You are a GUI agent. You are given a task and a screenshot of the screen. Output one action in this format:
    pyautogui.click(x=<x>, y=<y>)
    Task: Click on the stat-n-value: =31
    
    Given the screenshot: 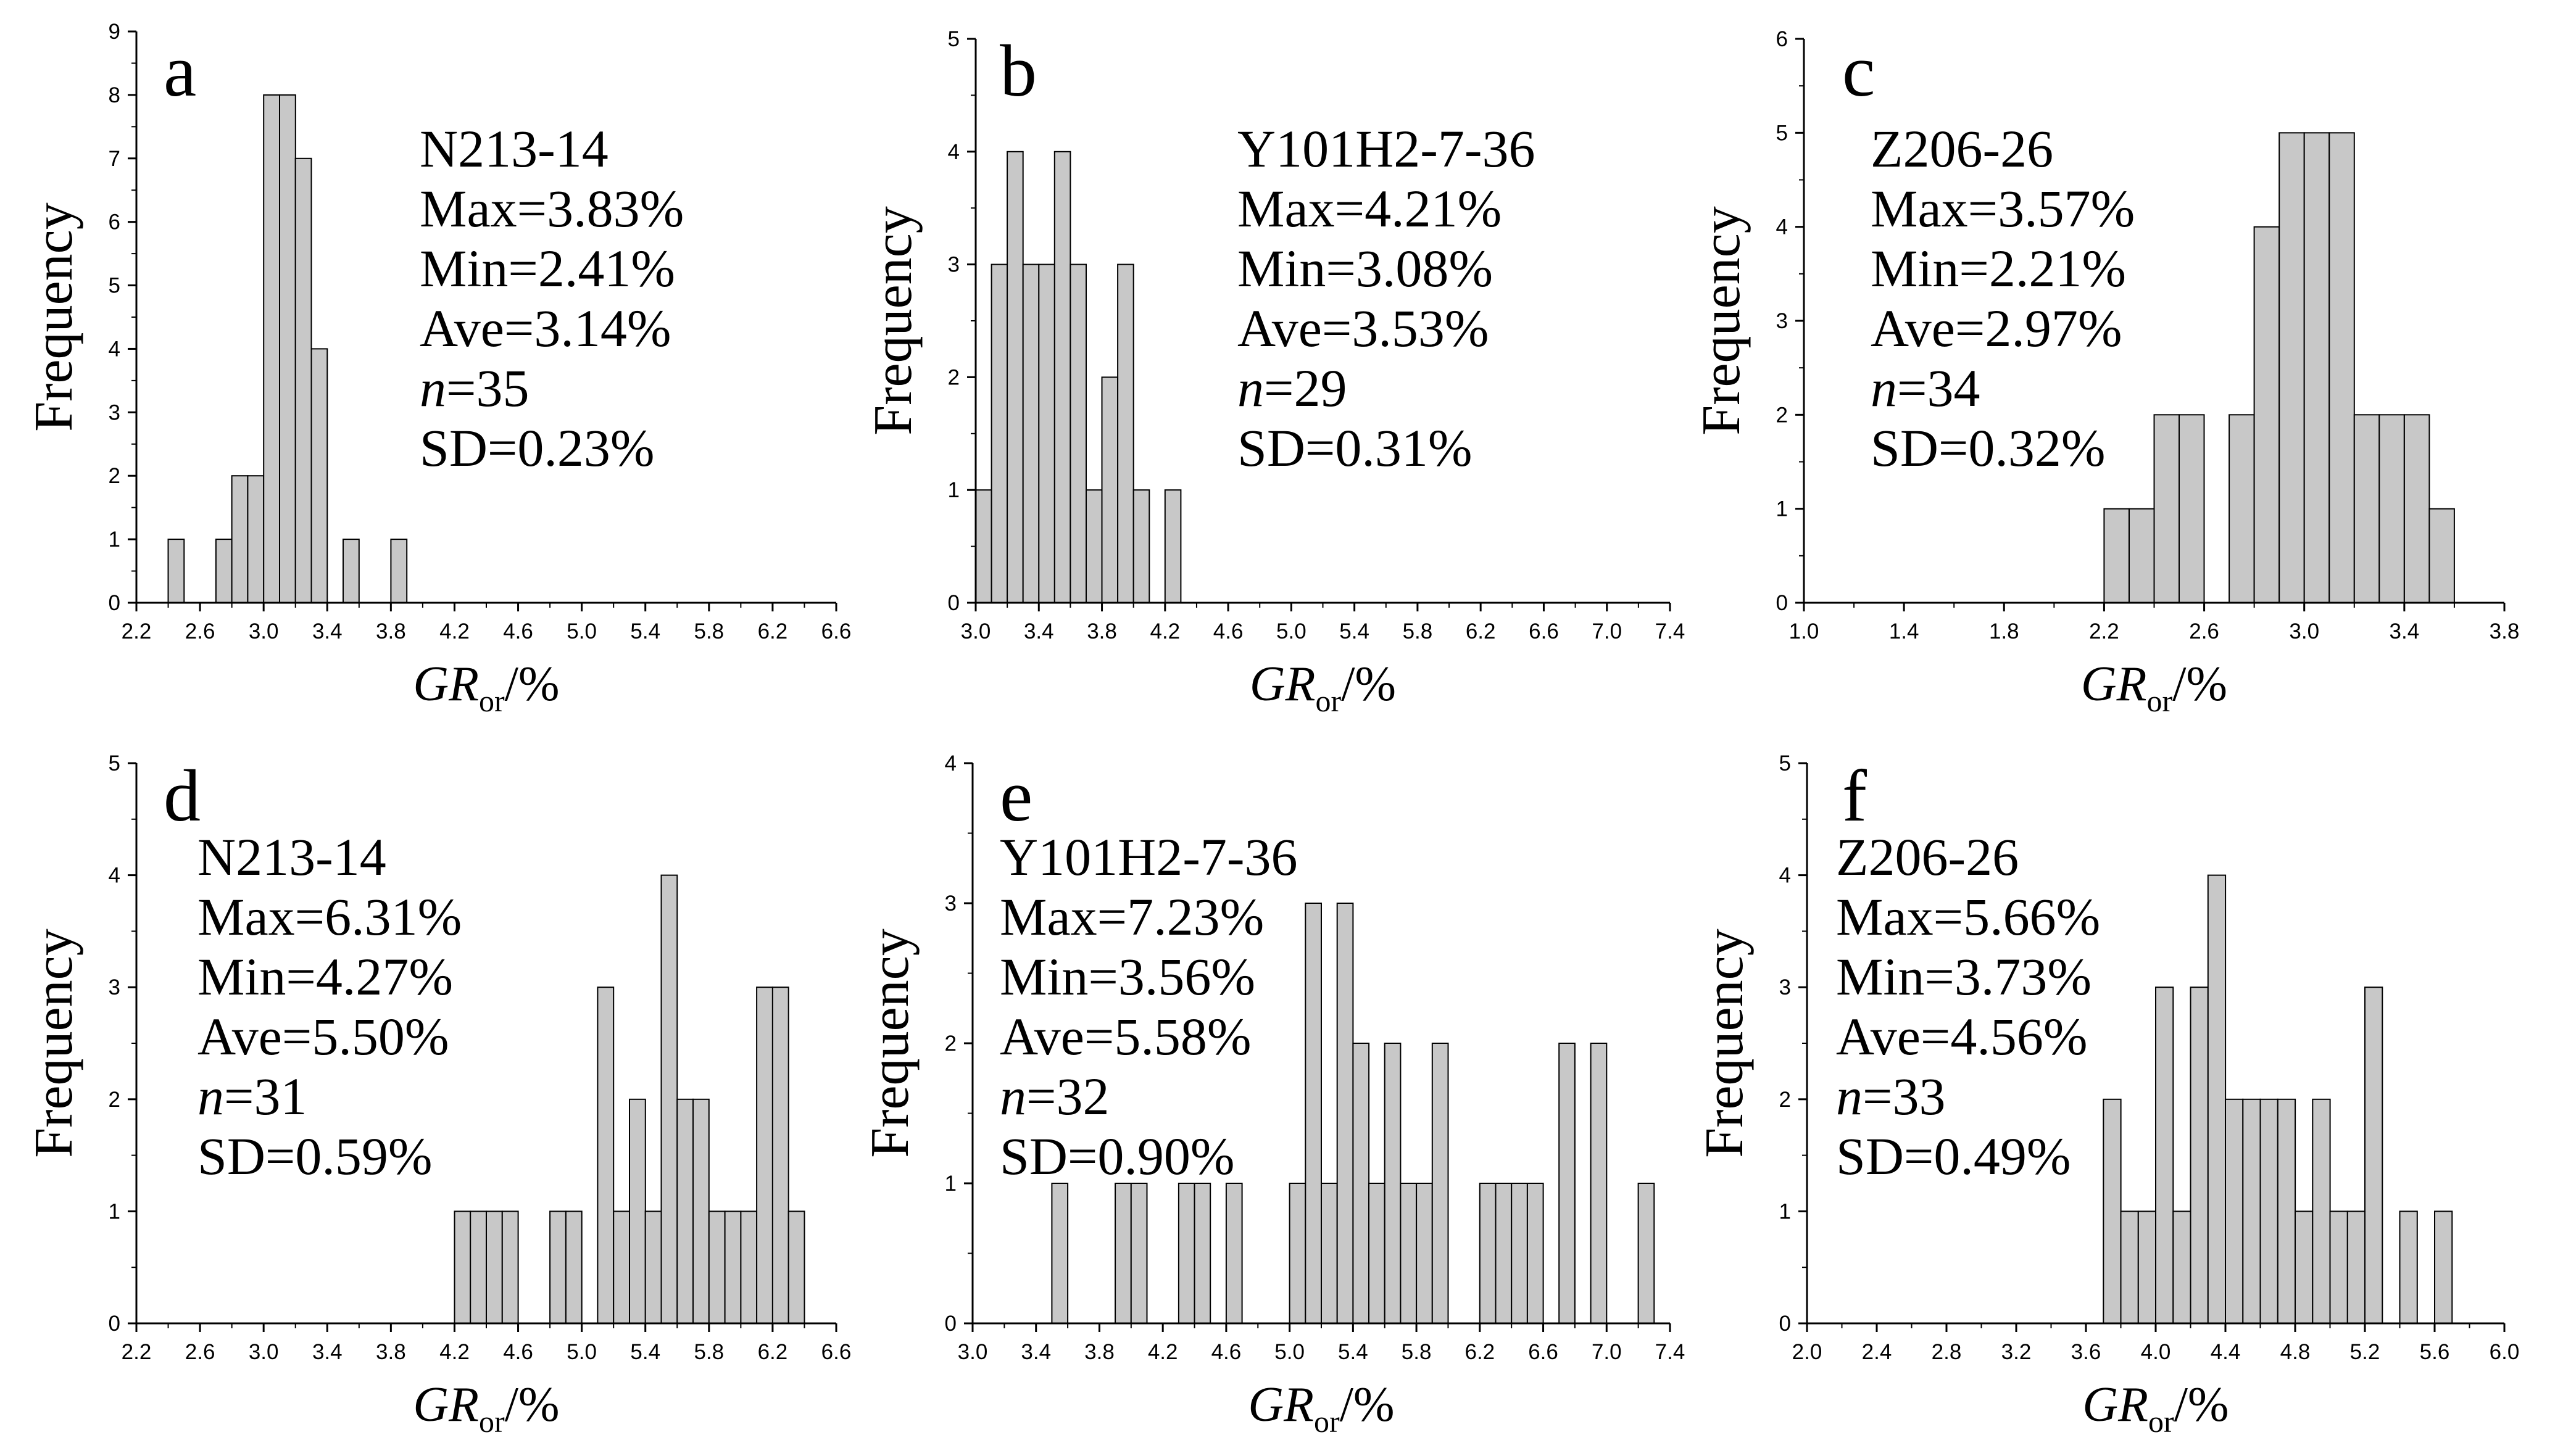 What is the action you would take?
    pyautogui.click(x=265, y=1096)
    